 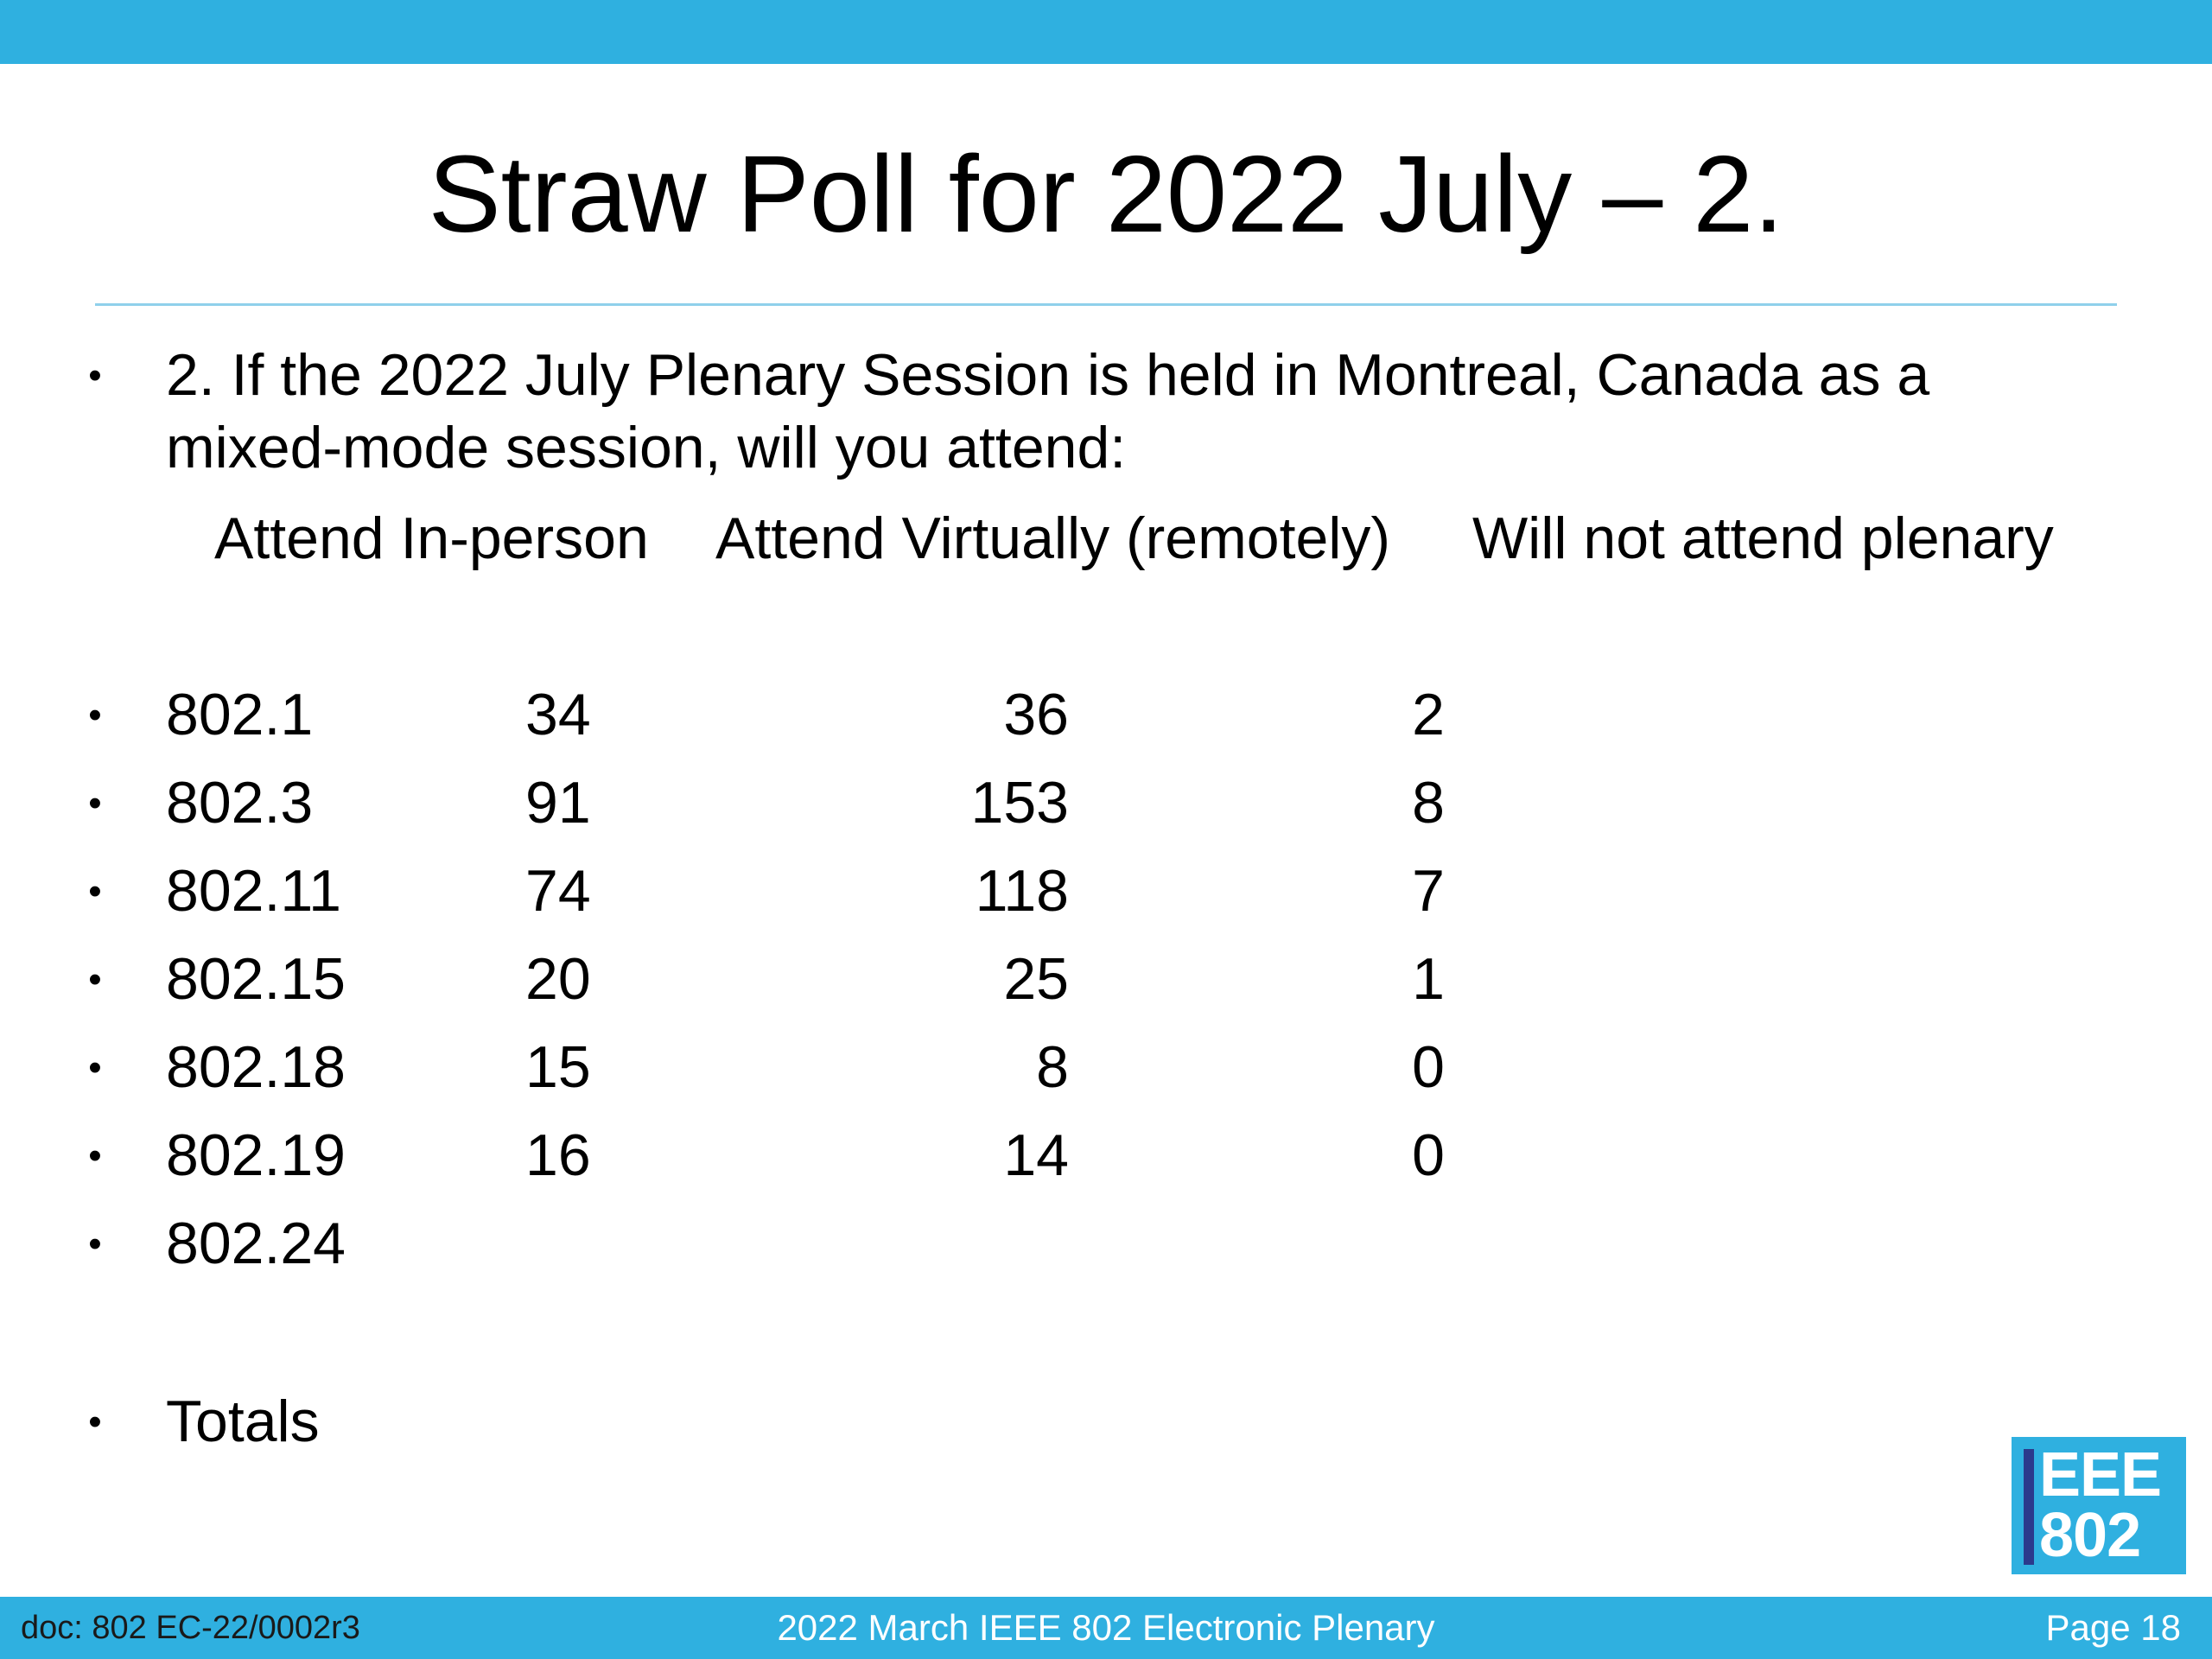 I want to click on title-divider, so click(x=1106, y=304).